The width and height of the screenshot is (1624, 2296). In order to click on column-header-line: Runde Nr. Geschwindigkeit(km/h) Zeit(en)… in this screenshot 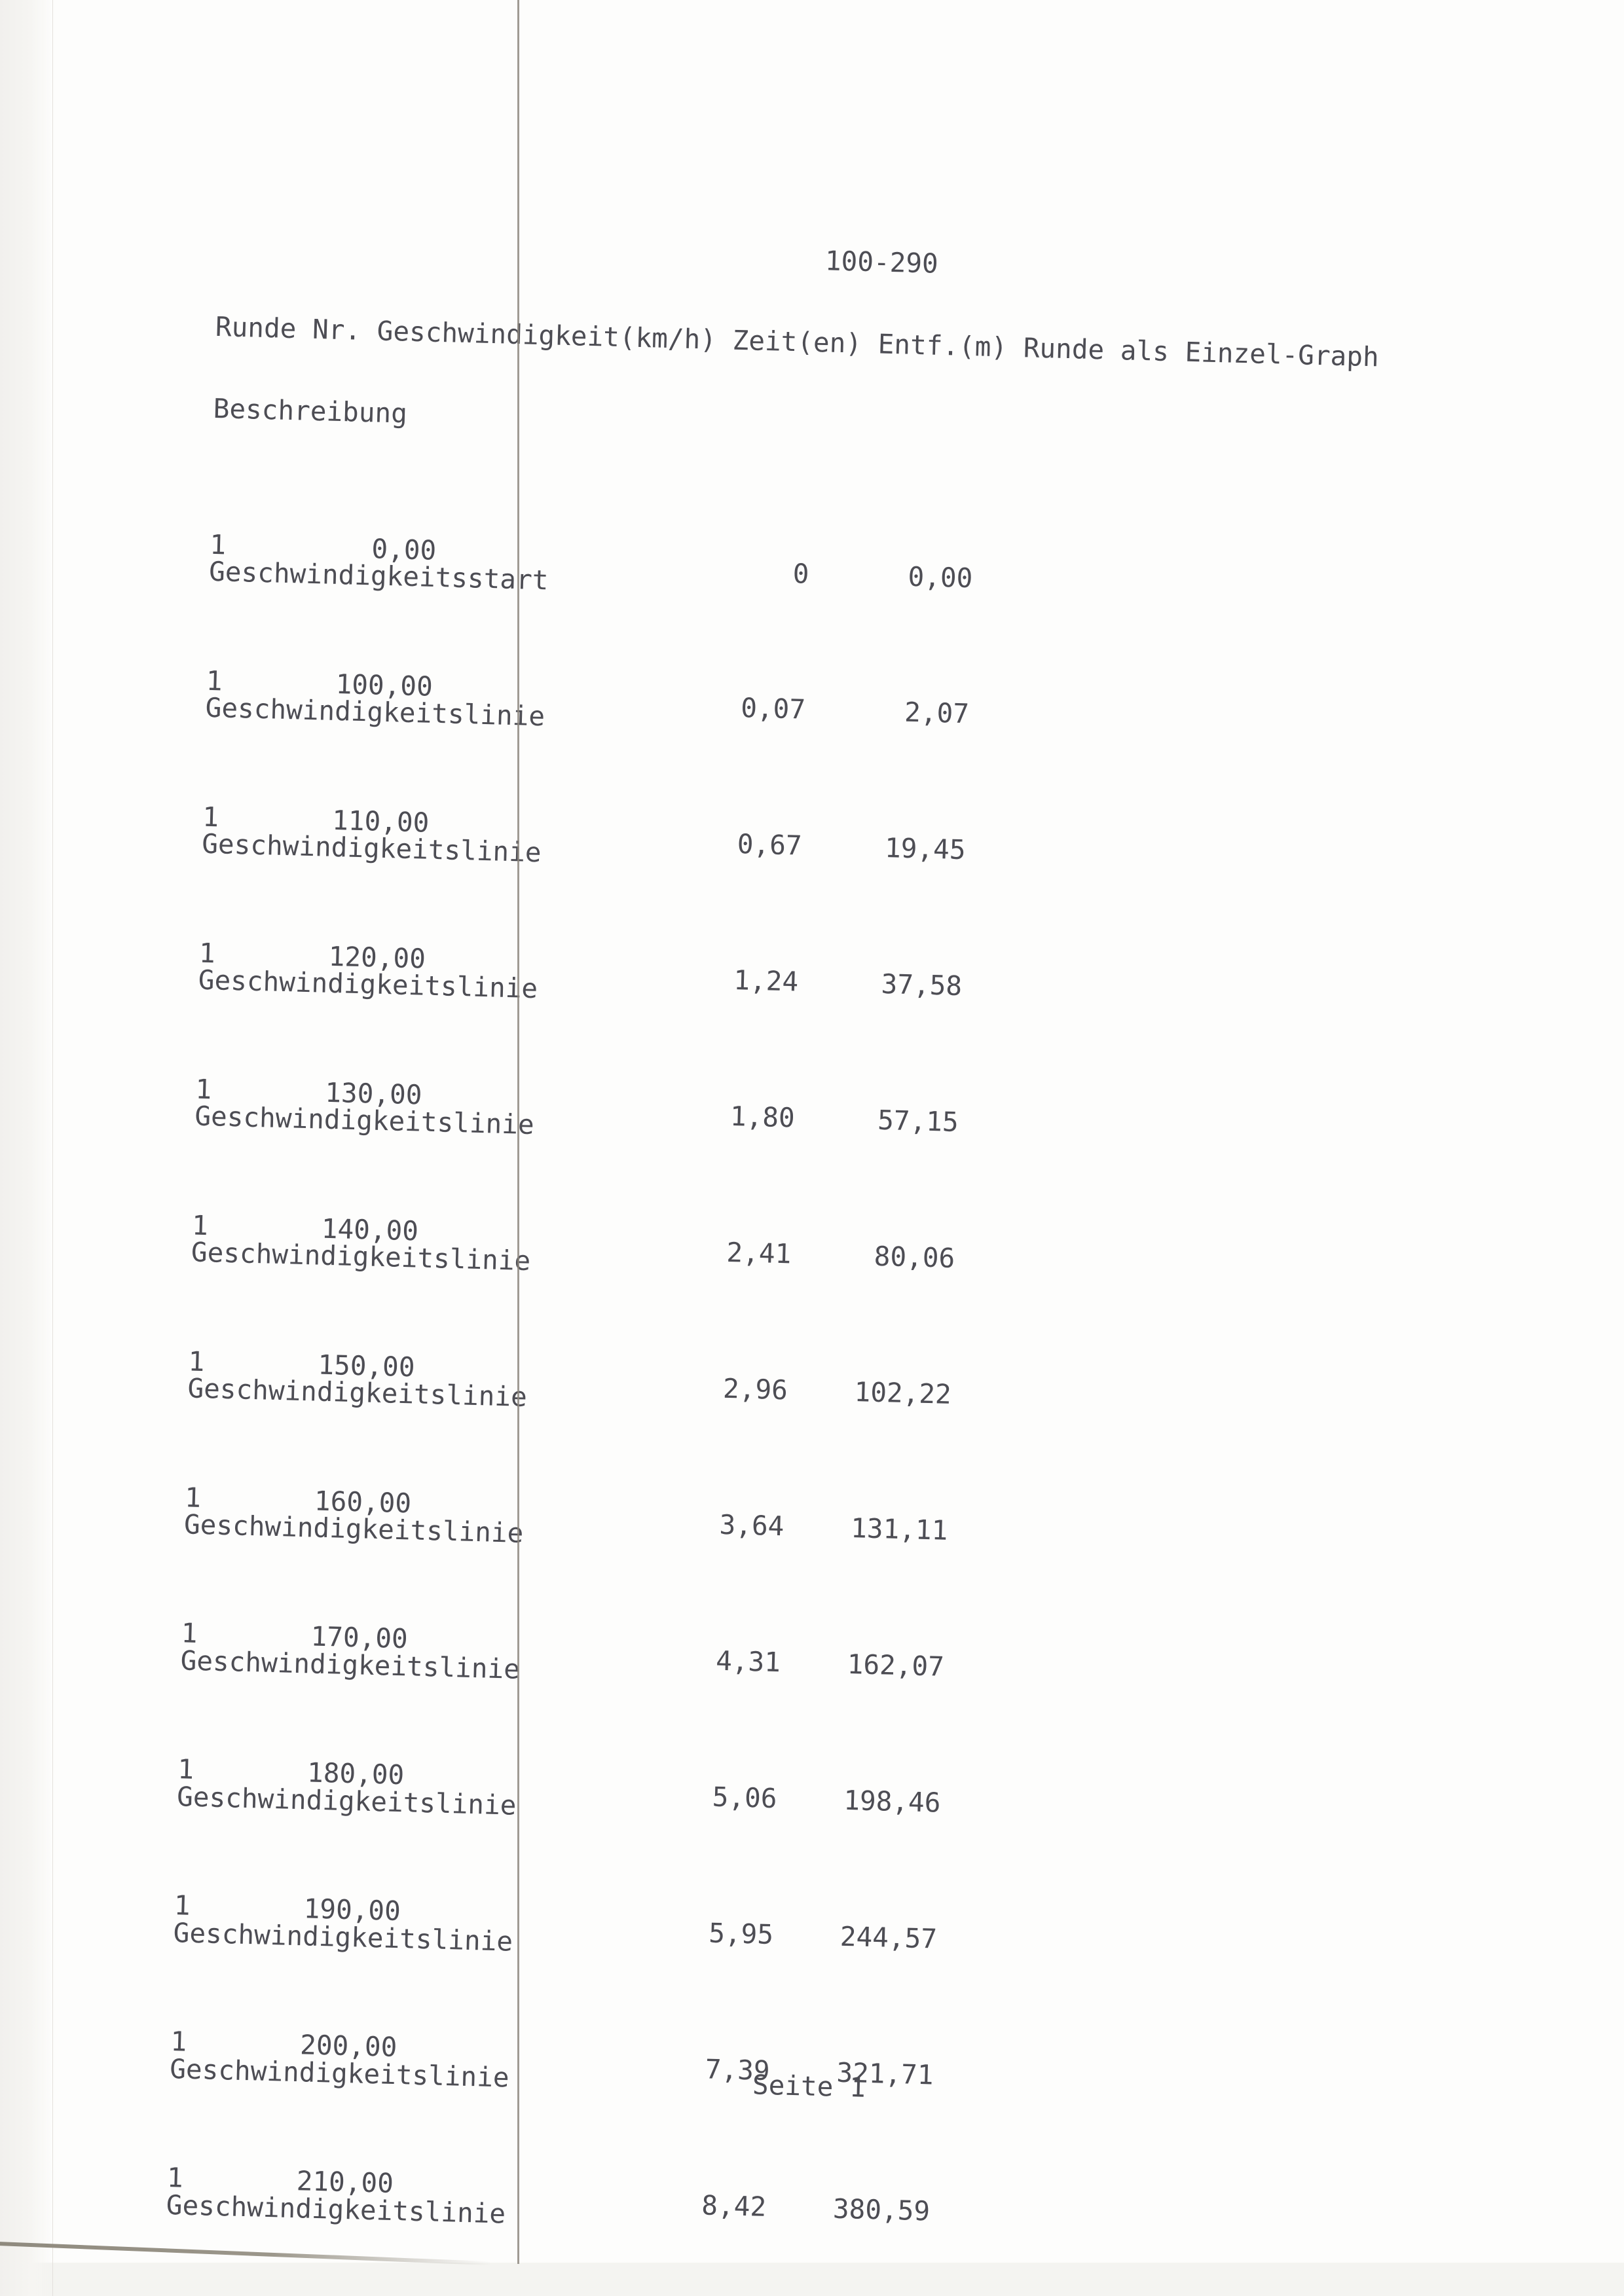, I will do `click(797, 341)`.